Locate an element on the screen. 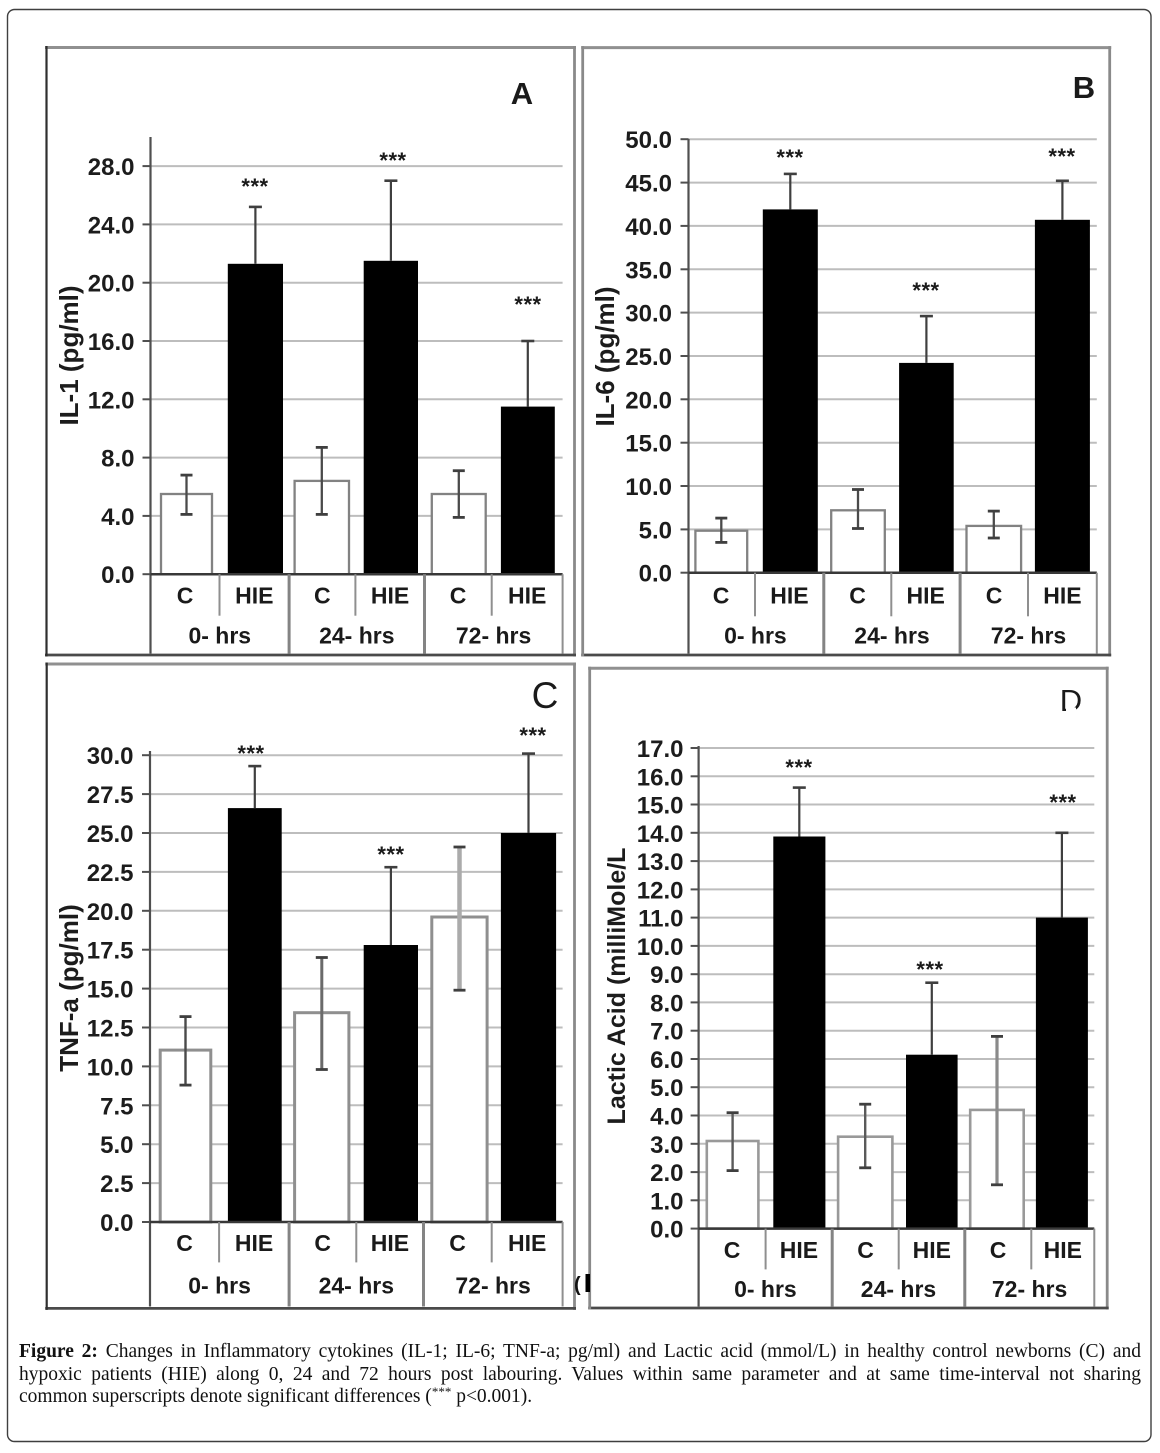 The height and width of the screenshot is (1453, 1160). svg-text: 17.0 is located at coordinates (660, 749).